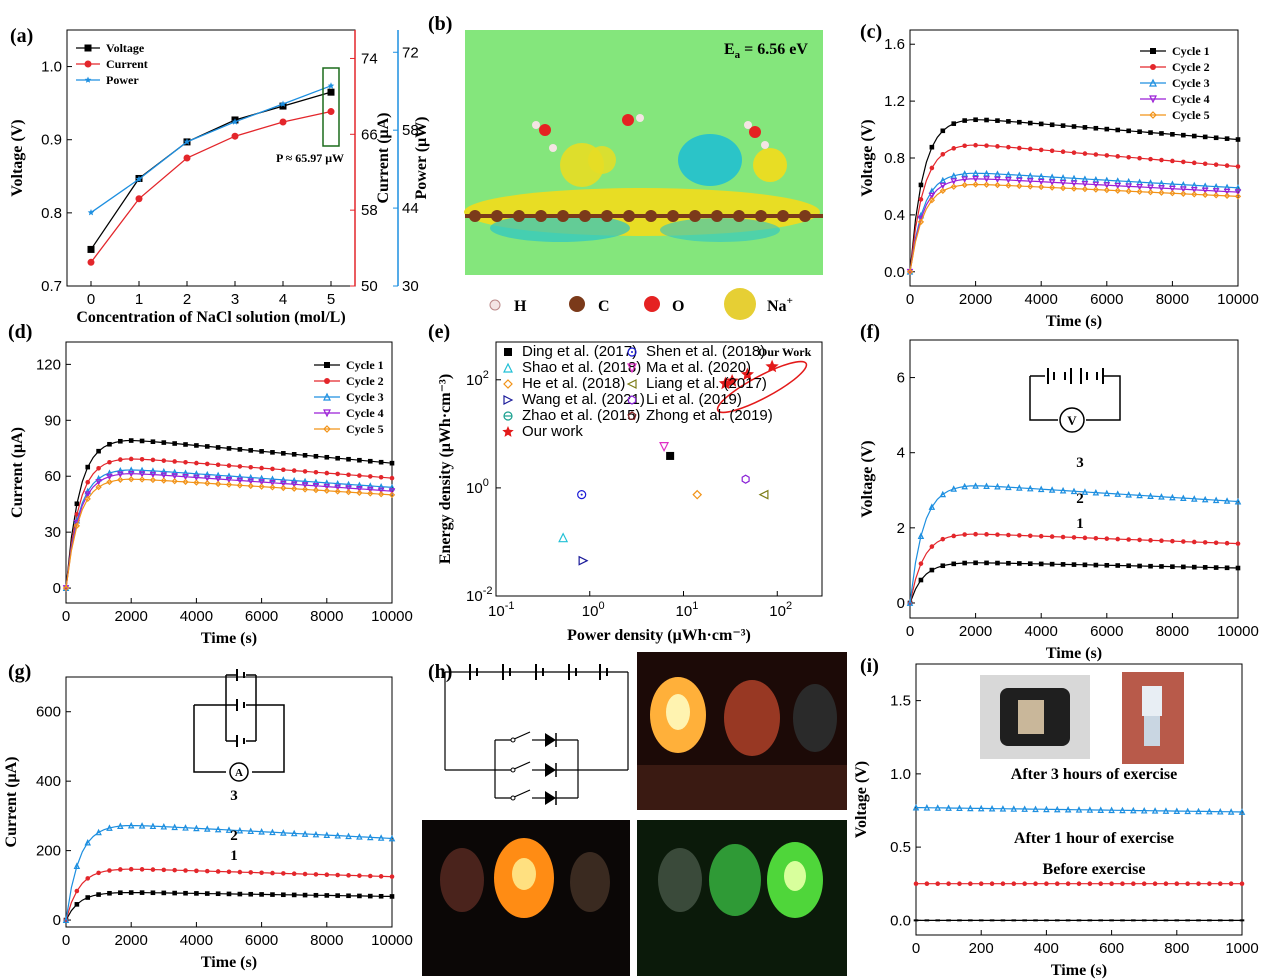 This screenshot has width=1264, height=979. What do you see at coordinates (51, 286) in the screenshot?
I see `y-tick-label-voltage: 0.7` at bounding box center [51, 286].